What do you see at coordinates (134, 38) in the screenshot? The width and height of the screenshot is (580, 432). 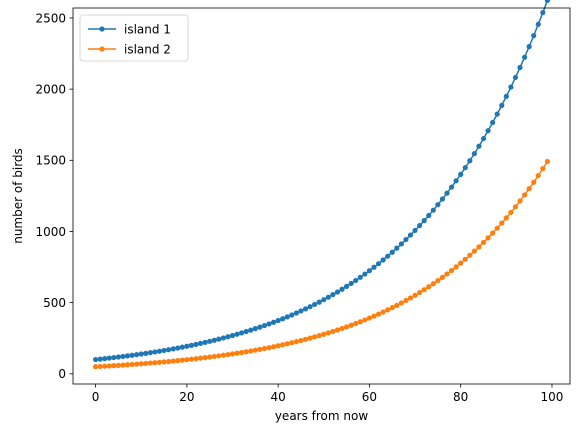 I see `legend: island 1 island 2` at bounding box center [134, 38].